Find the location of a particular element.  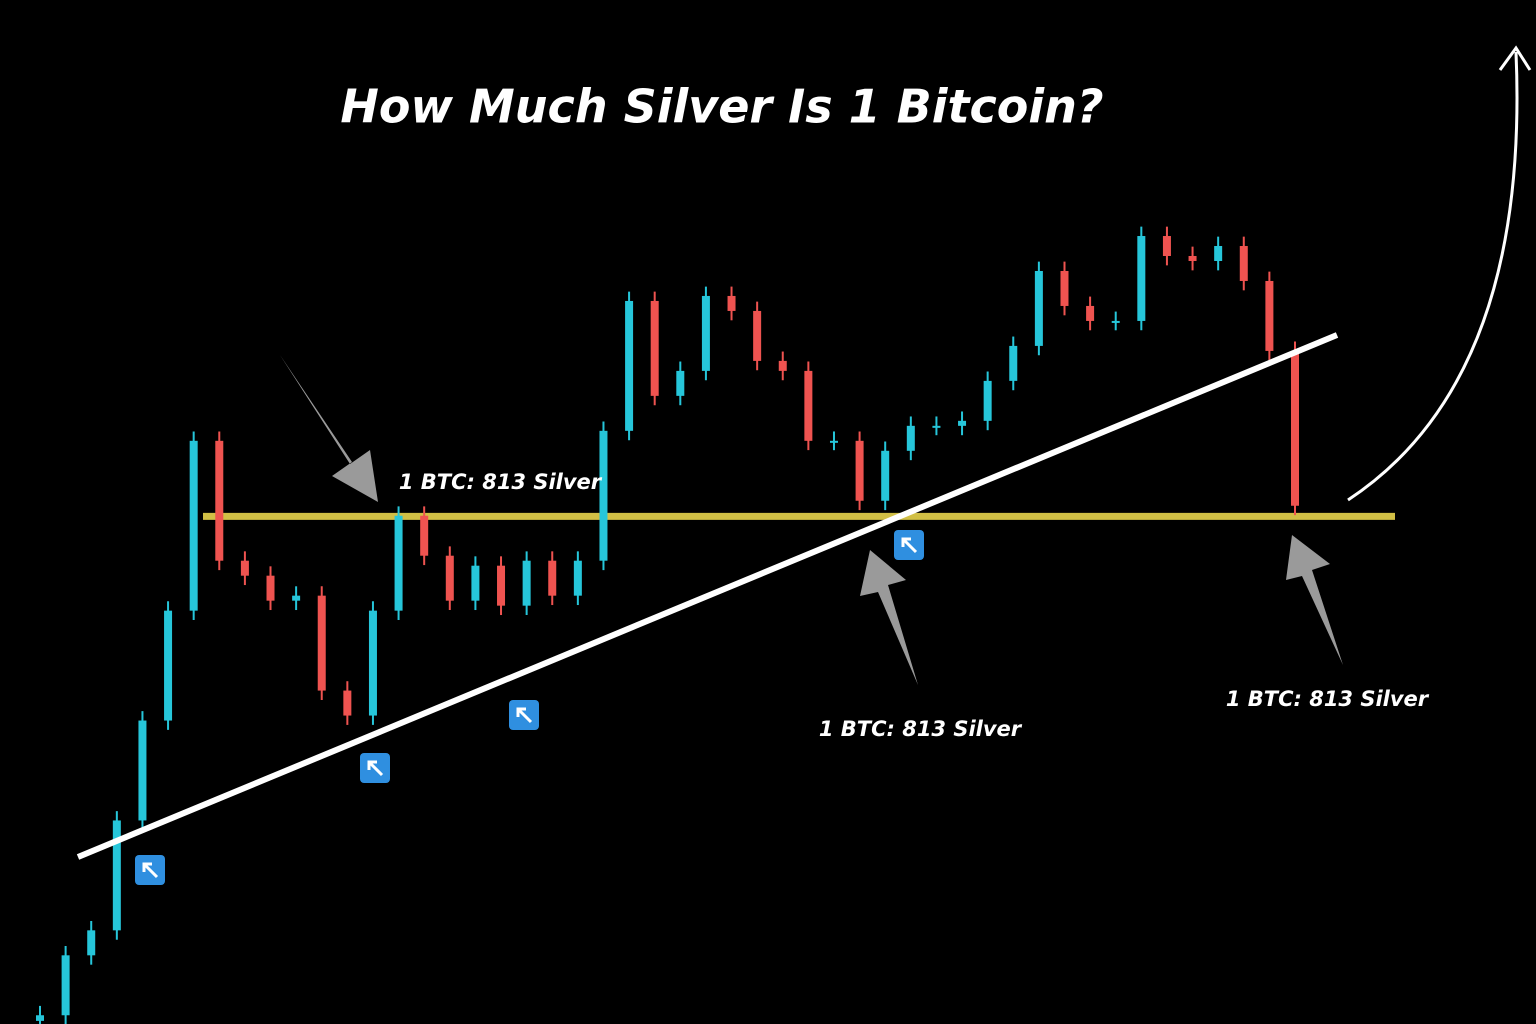

chart-title: How Much Silver Is 1 Bitcoin? is located at coordinates (721, 107).